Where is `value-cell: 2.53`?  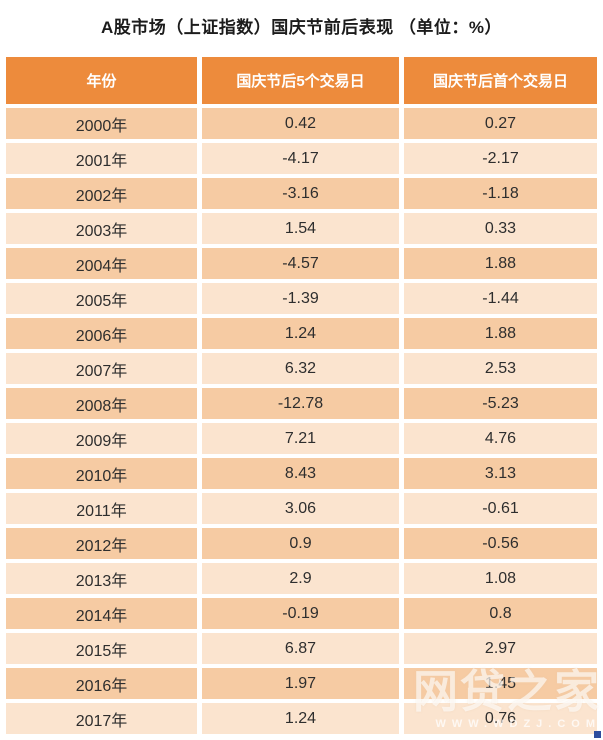 value-cell: 2.53 is located at coordinates (500, 368).